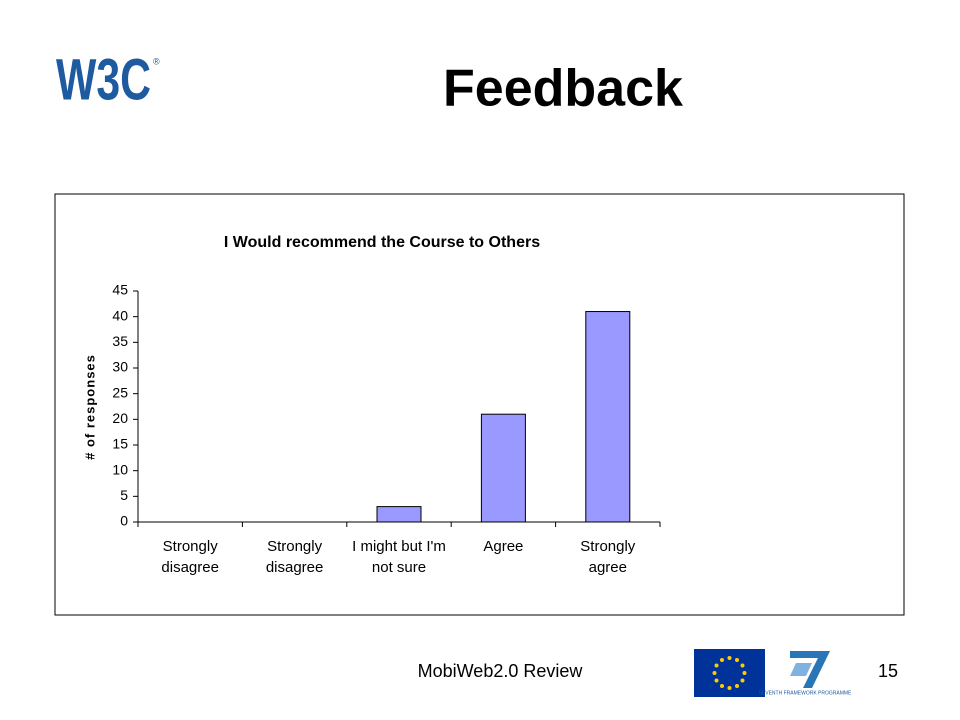 This screenshot has width=960, height=720. Describe the element at coordinates (120, 444) in the screenshot. I see `y-tick-label: 15` at that location.